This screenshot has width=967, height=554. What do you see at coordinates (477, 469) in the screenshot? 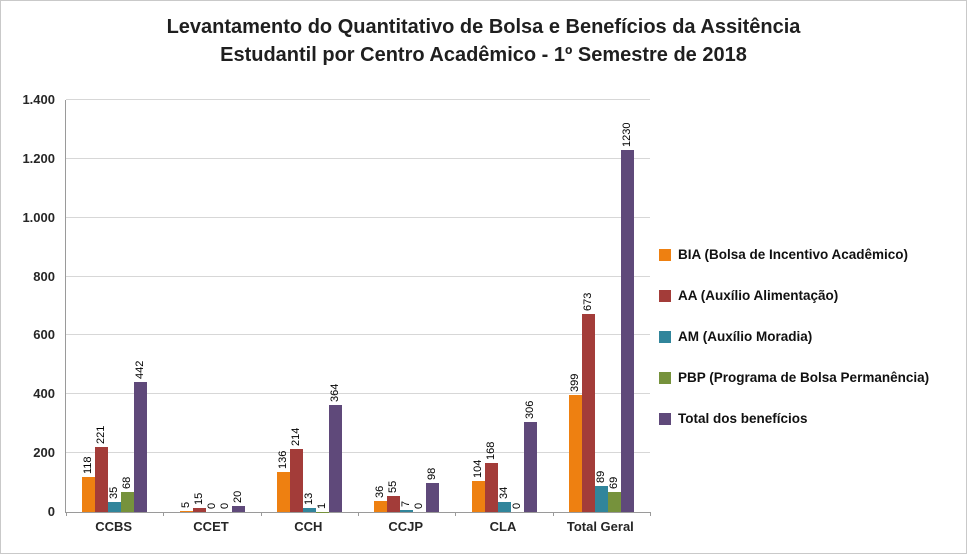
I see `bar-value-label: 104` at bounding box center [477, 469].